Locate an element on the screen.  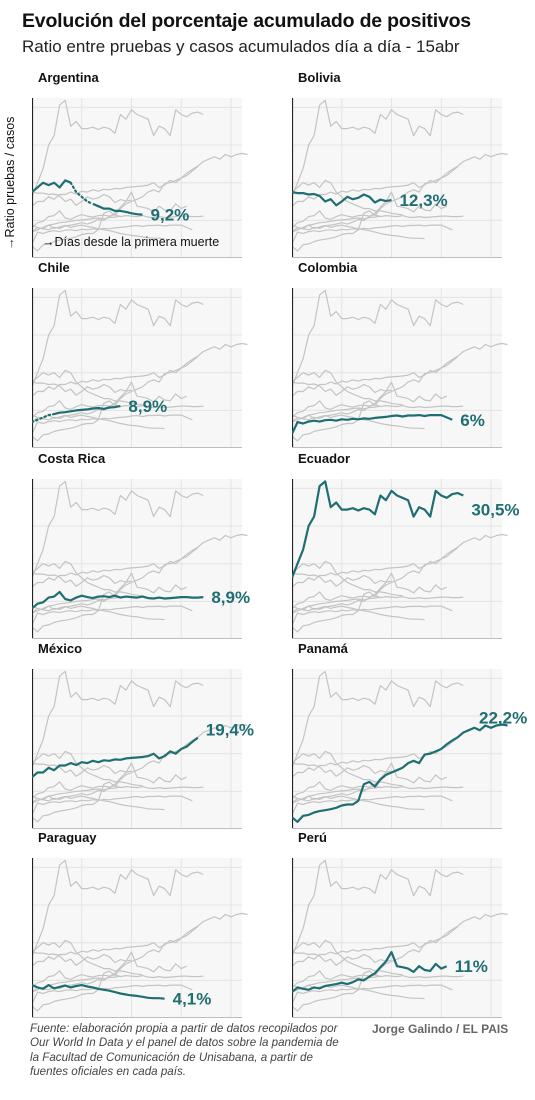
panel-ecuador: Ecuador 30,5% is located at coordinates (413, 545).